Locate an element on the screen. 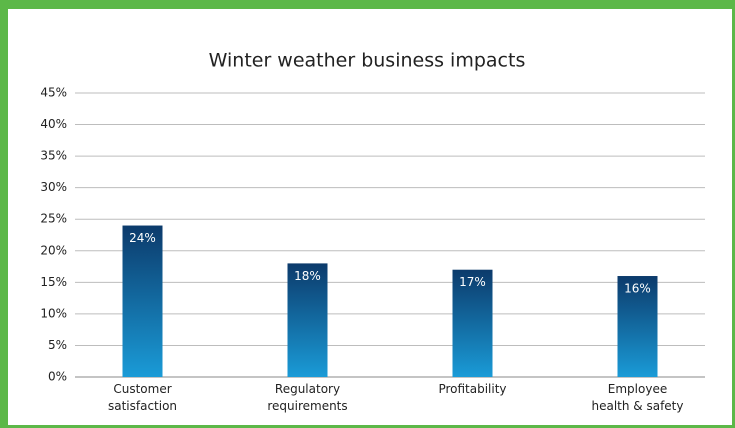 The width and height of the screenshot is (735, 428). y-tick-label: 10% is located at coordinates (53, 313).